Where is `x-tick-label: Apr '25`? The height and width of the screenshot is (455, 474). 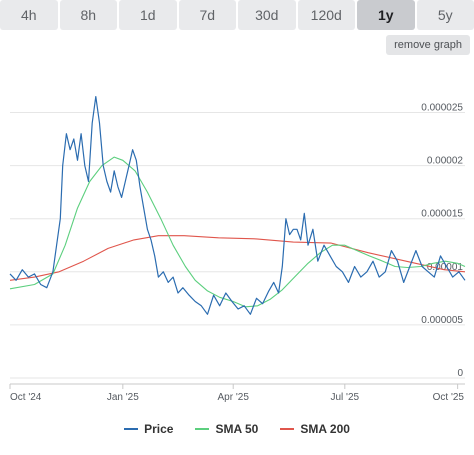 x-tick-label: Apr '25 is located at coordinates (234, 397).